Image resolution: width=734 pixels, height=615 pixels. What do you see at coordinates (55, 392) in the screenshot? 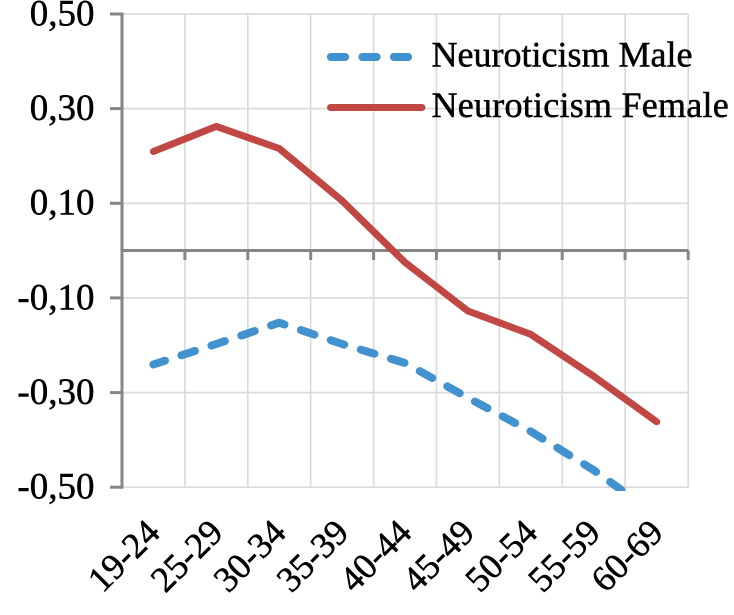
I see `svg-text: -0,30` at bounding box center [55, 392].